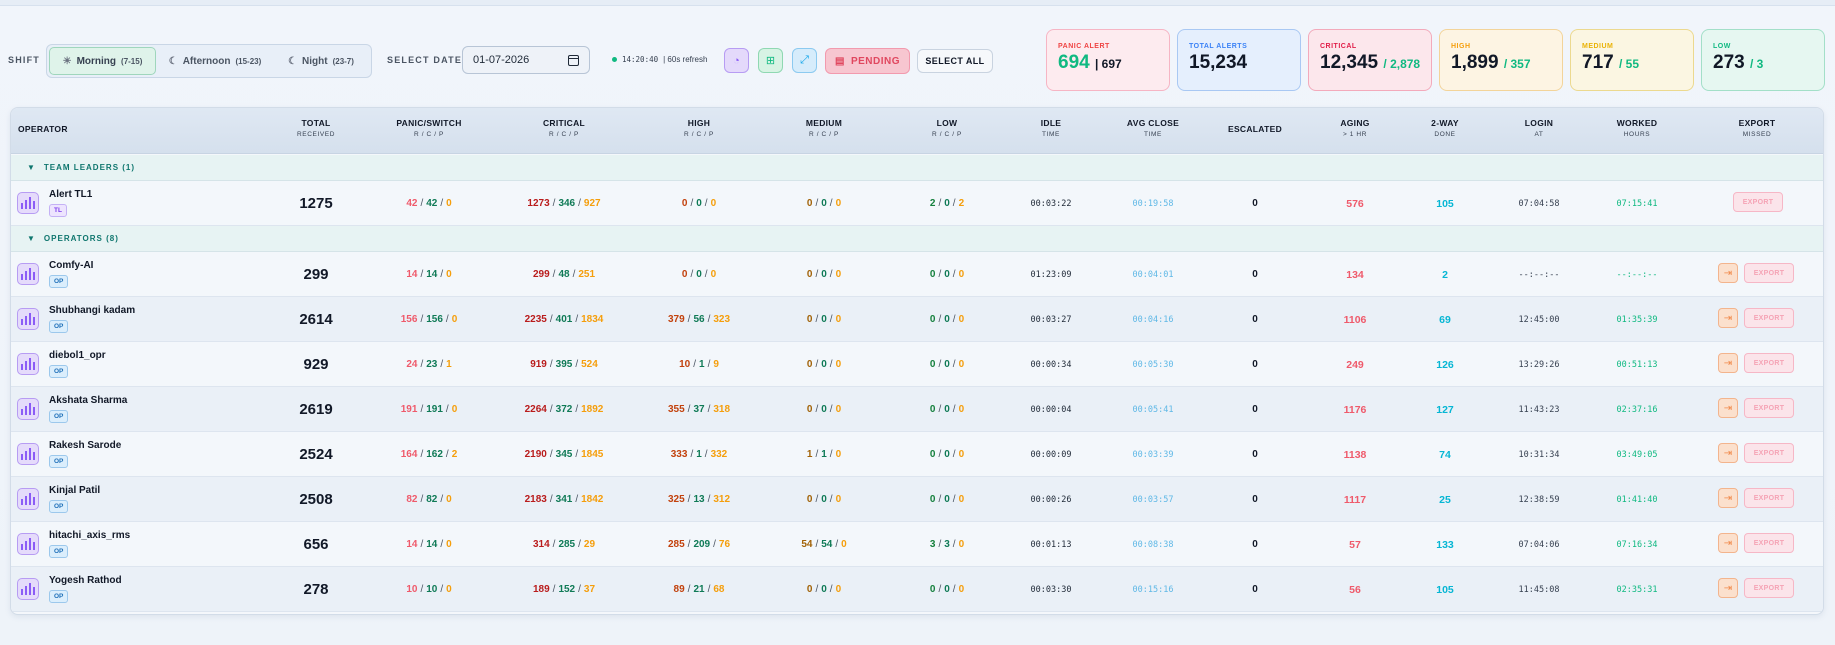  Describe the element at coordinates (293, 61) in the screenshot. I see `moon-icon: ☾` at that location.